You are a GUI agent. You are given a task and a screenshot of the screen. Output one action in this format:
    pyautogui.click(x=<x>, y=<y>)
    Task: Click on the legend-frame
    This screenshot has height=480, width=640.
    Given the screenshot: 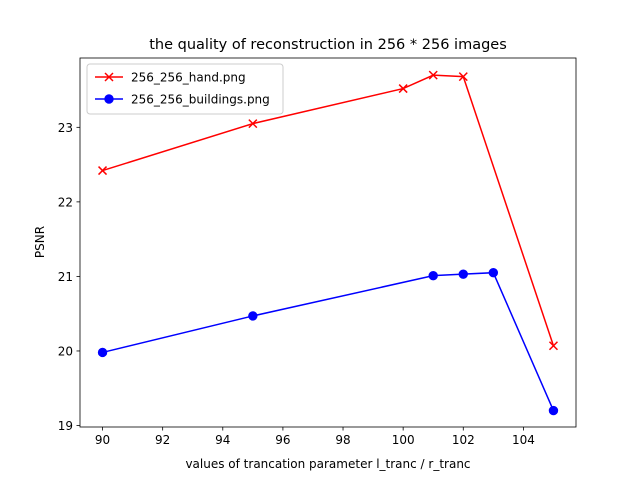 What is the action you would take?
    pyautogui.click(x=185, y=89)
    